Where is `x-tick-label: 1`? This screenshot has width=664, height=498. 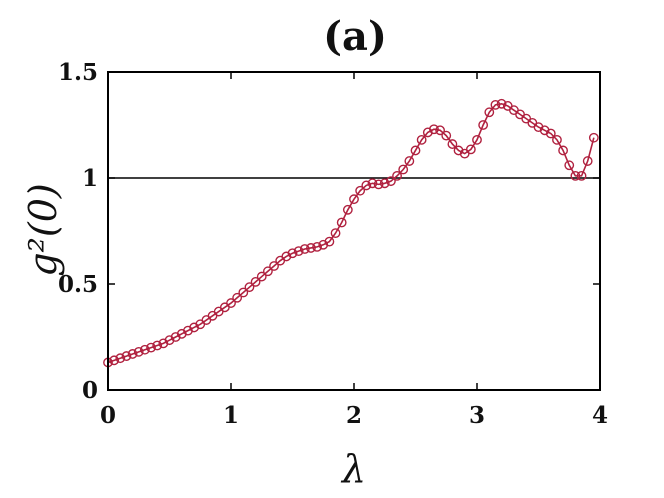 x-tick-label: 1 is located at coordinates (231, 415).